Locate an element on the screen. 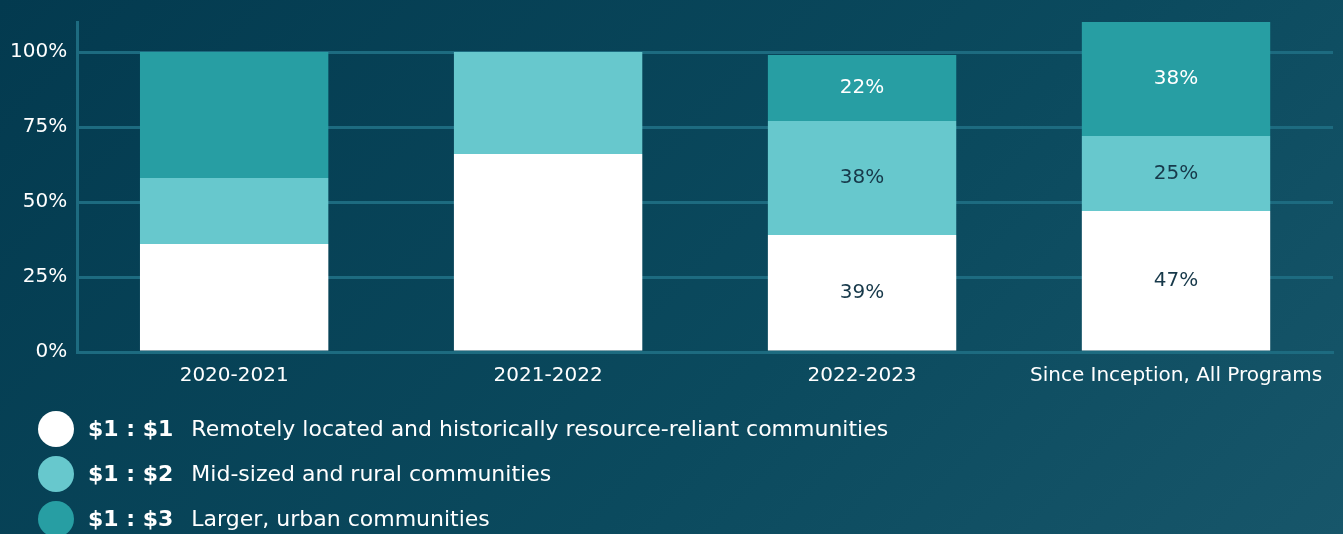 The height and width of the screenshot is (534, 1343). legend-label: $1 : $3 Larger, urban communities is located at coordinates (289, 518).